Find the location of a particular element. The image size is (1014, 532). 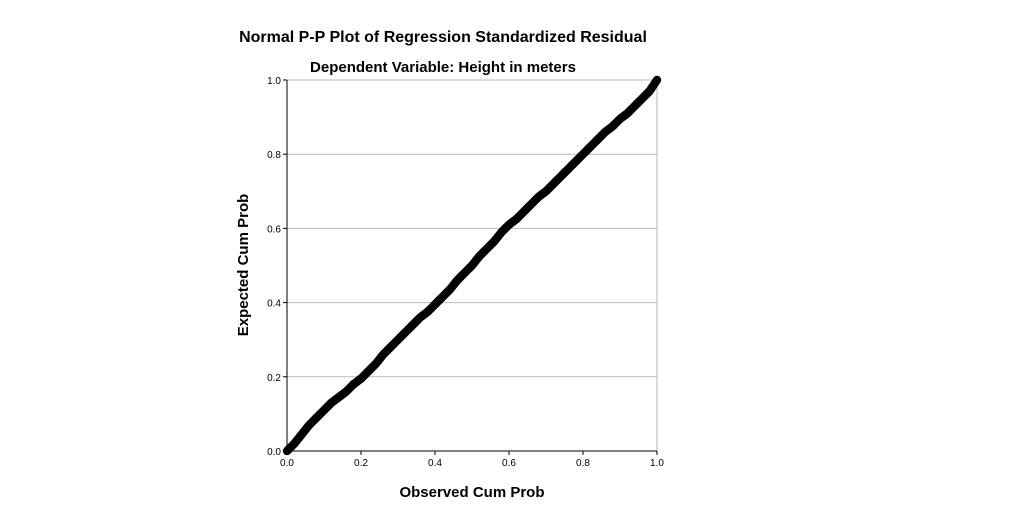

x-tick-label: 0.6 is located at coordinates (509, 463).